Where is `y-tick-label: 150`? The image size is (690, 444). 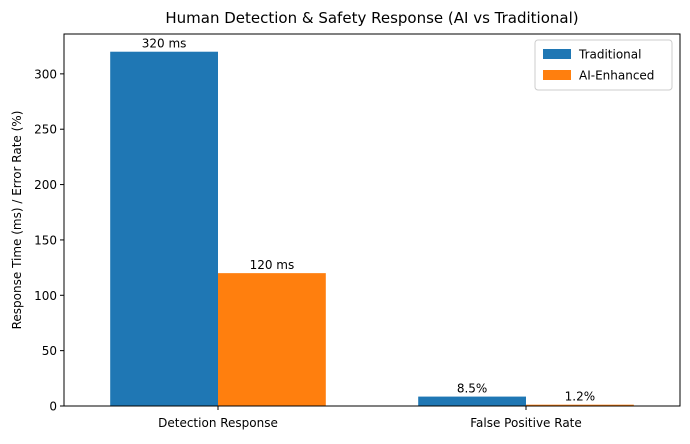
y-tick-label: 150 is located at coordinates (45, 240).